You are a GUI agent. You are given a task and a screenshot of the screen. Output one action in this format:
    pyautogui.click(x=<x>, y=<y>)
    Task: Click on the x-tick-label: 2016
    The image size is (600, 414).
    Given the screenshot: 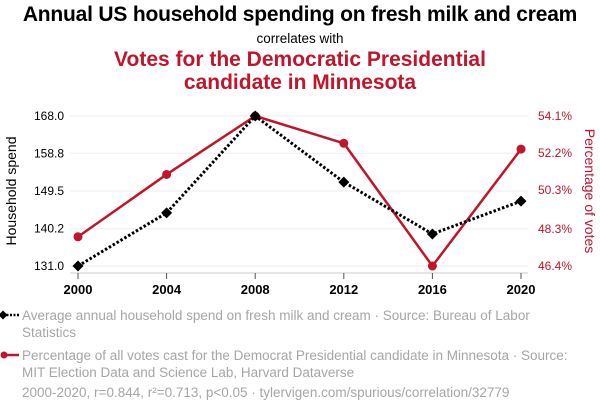 What is the action you would take?
    pyautogui.click(x=432, y=289)
    